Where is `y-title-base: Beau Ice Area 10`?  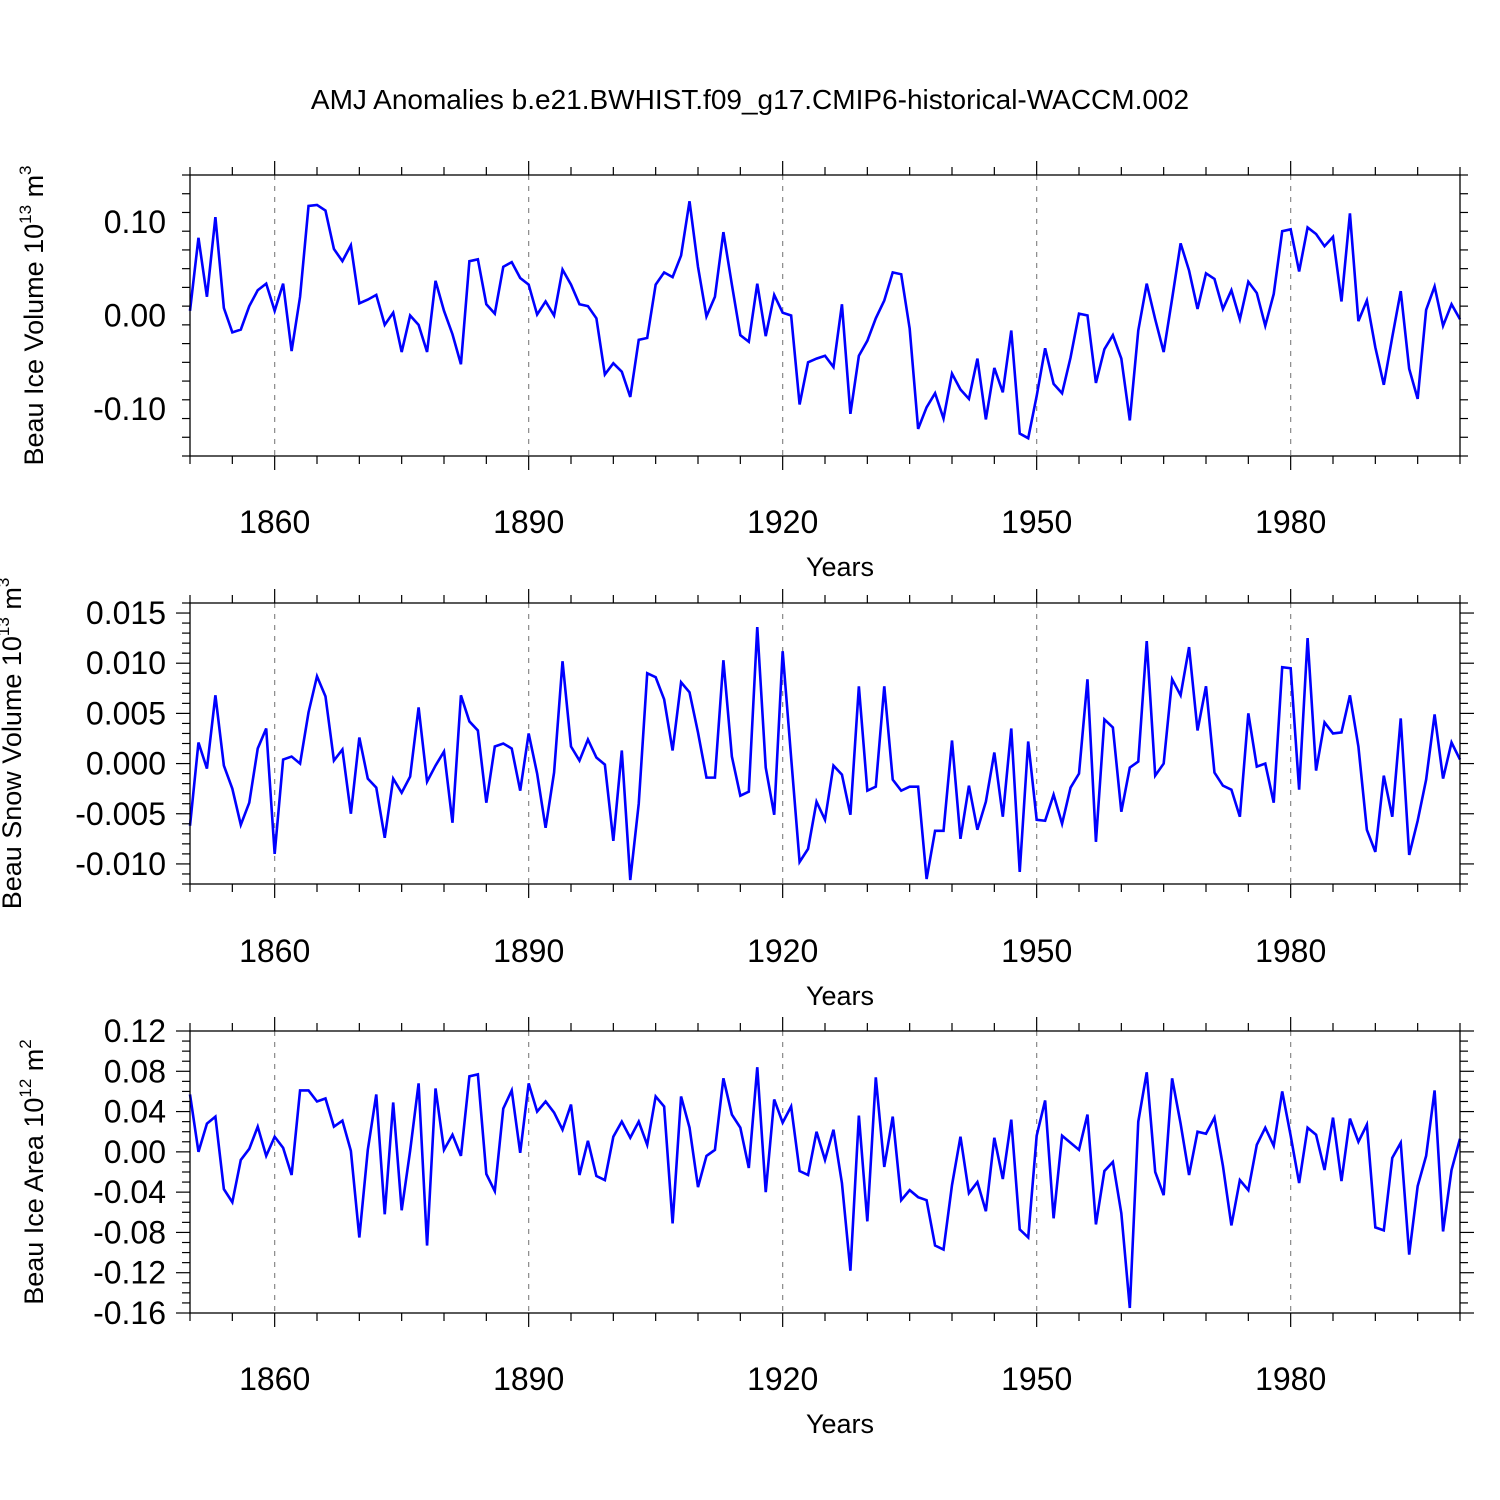 y-title-base: Beau Ice Area 10 is located at coordinates (34, 1201).